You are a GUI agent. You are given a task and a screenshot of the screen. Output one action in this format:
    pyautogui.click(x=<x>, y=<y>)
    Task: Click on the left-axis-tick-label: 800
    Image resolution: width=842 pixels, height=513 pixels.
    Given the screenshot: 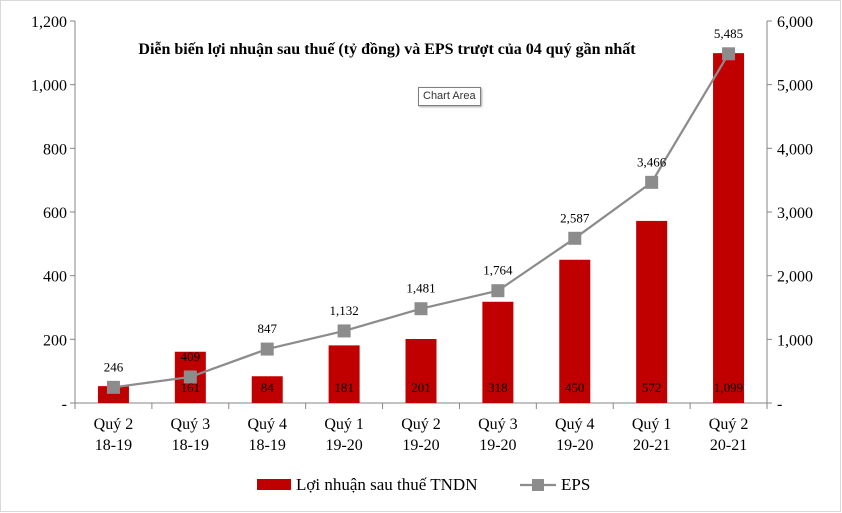 What is the action you would take?
    pyautogui.click(x=55, y=149)
    